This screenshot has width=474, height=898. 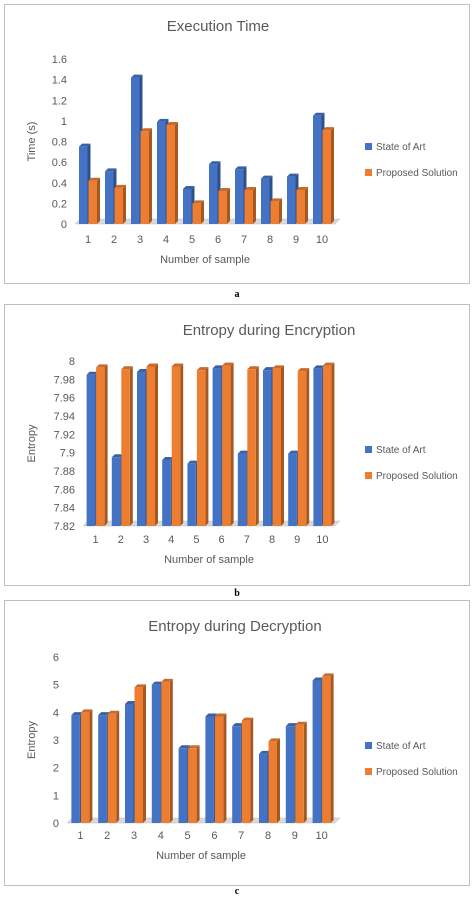 What do you see at coordinates (269, 330) in the screenshot?
I see `chart-title: Entropy during Encryption` at bounding box center [269, 330].